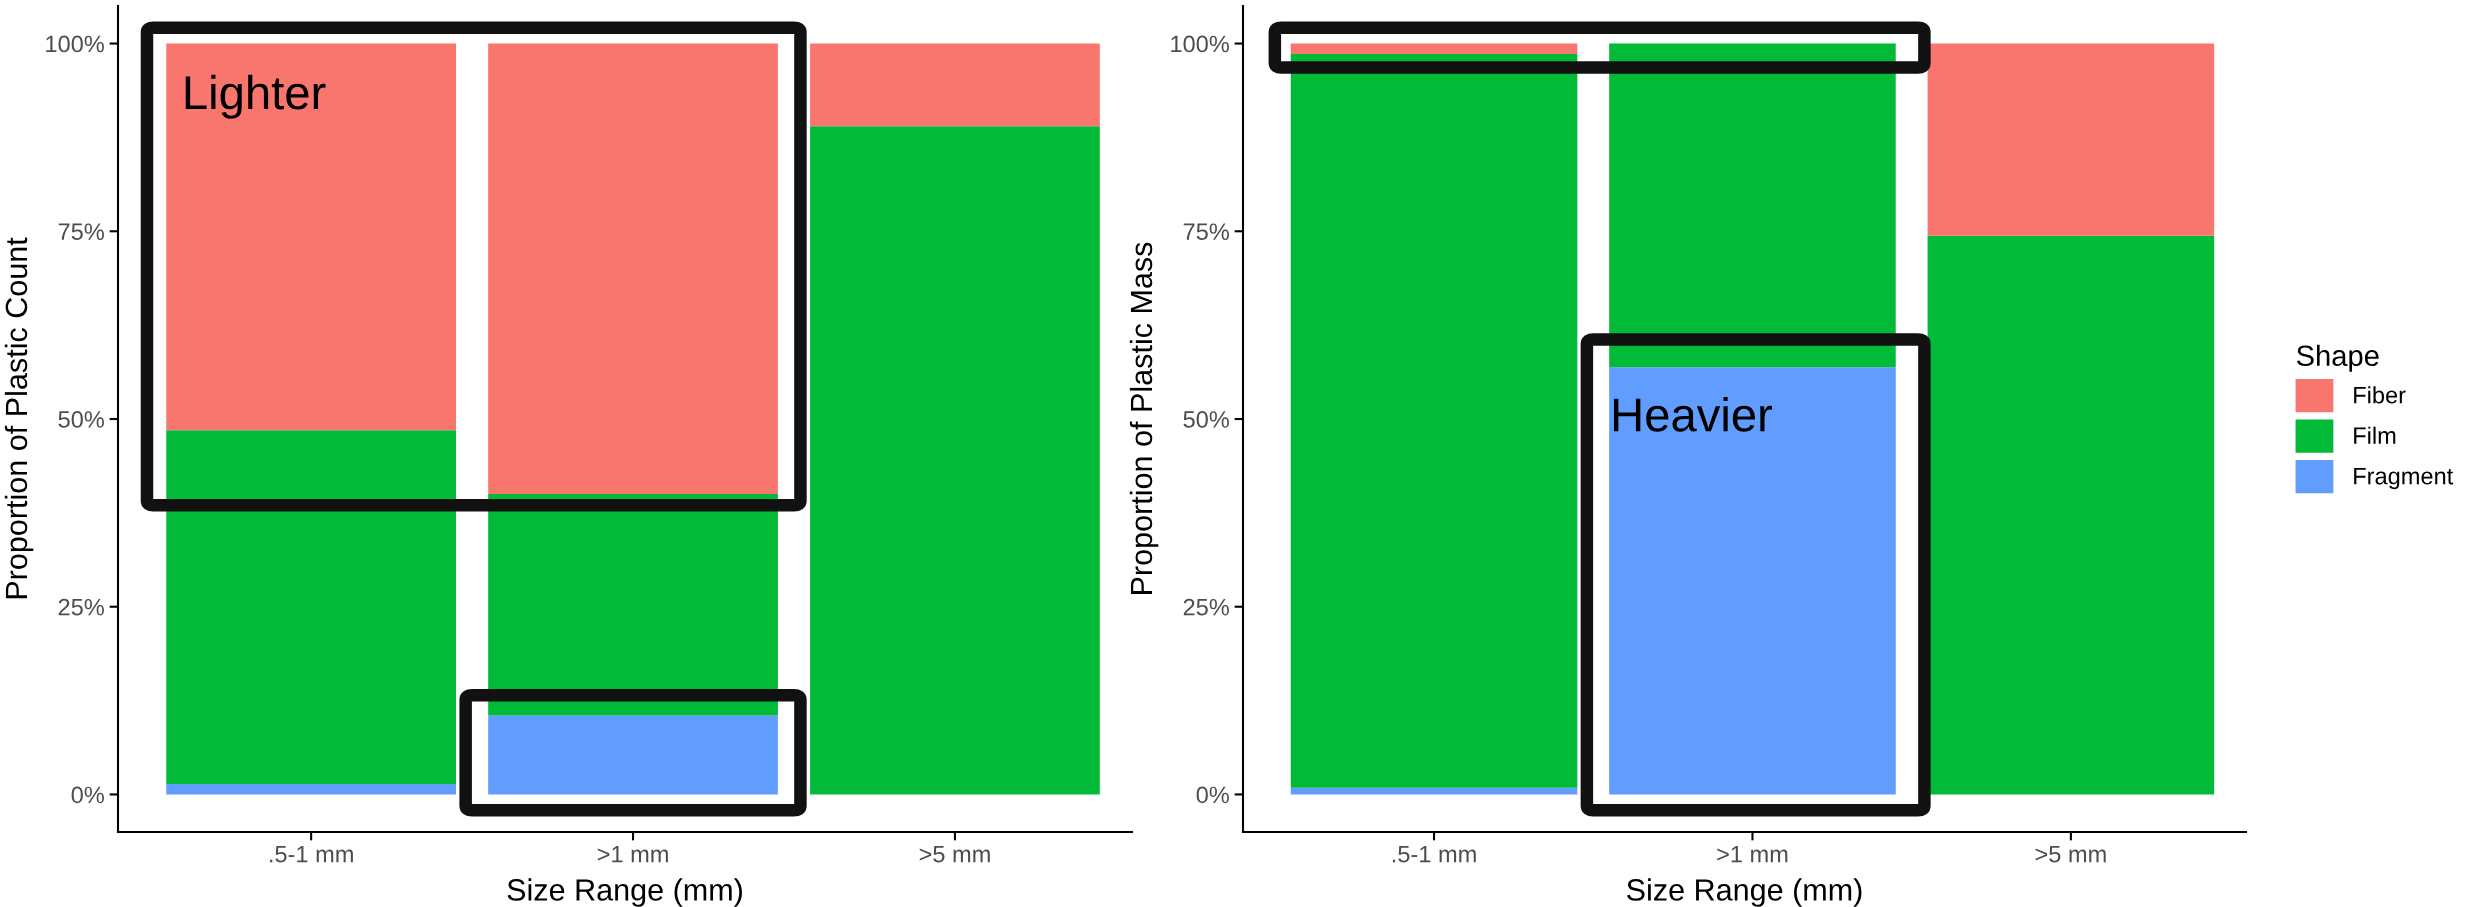 The height and width of the screenshot is (907, 2466). What do you see at coordinates (255, 96) in the screenshot?
I see `annotation: Lighter` at bounding box center [255, 96].